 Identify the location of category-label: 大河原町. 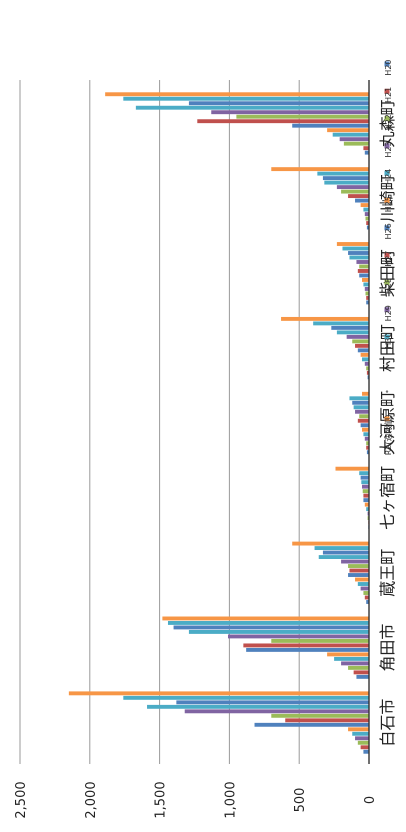
(387, 423).